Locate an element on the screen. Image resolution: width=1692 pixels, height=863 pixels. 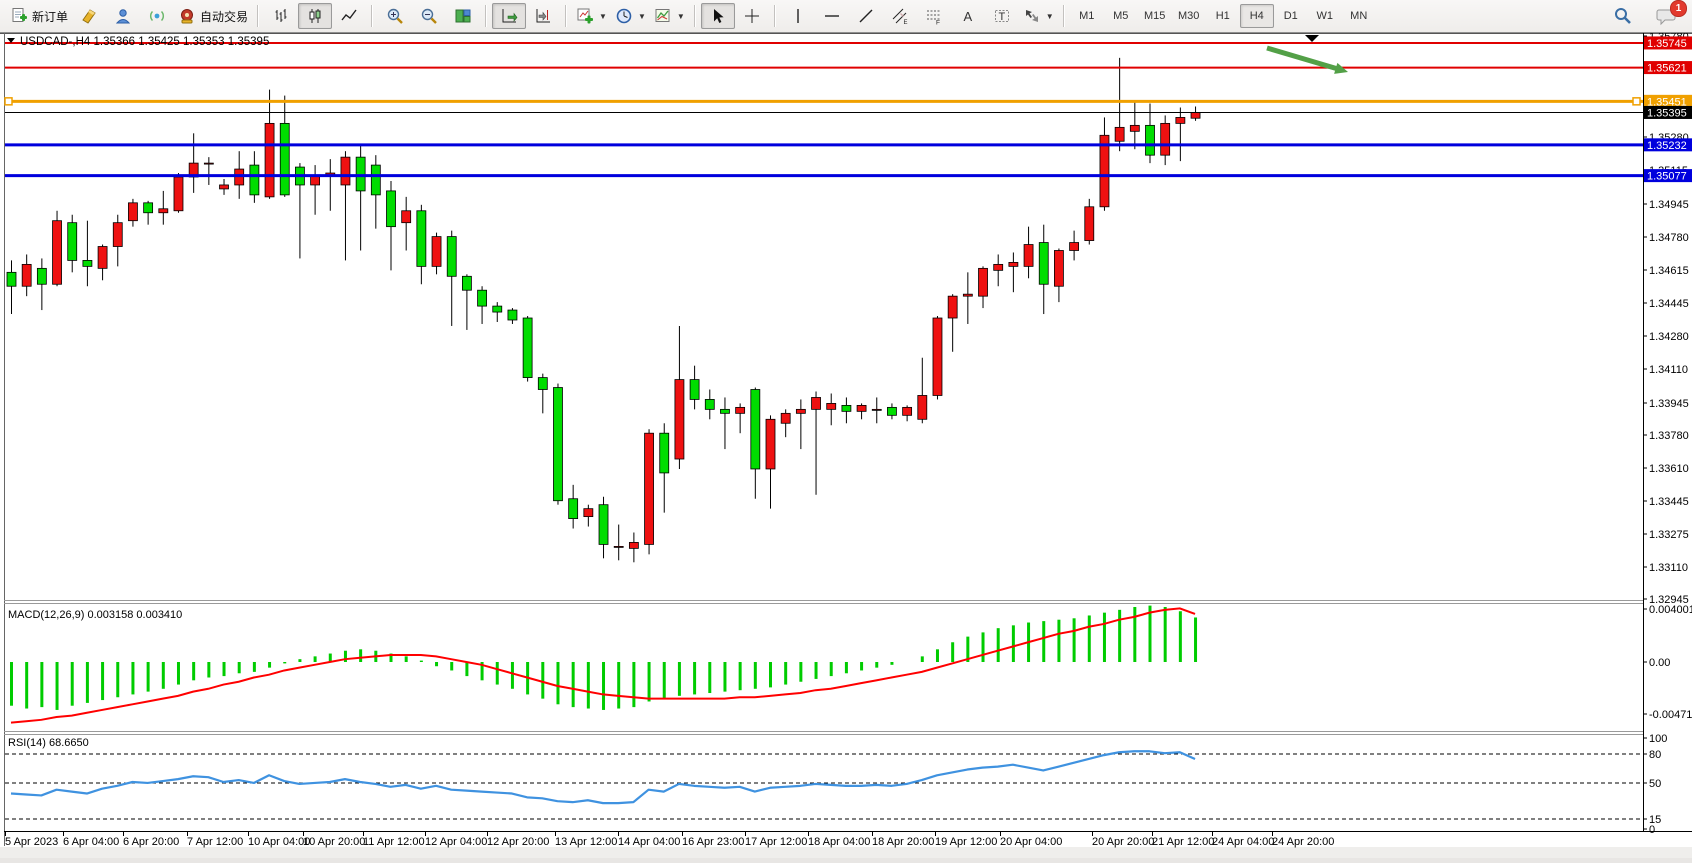
bar-chart-icon is located at coordinates (281, 15).